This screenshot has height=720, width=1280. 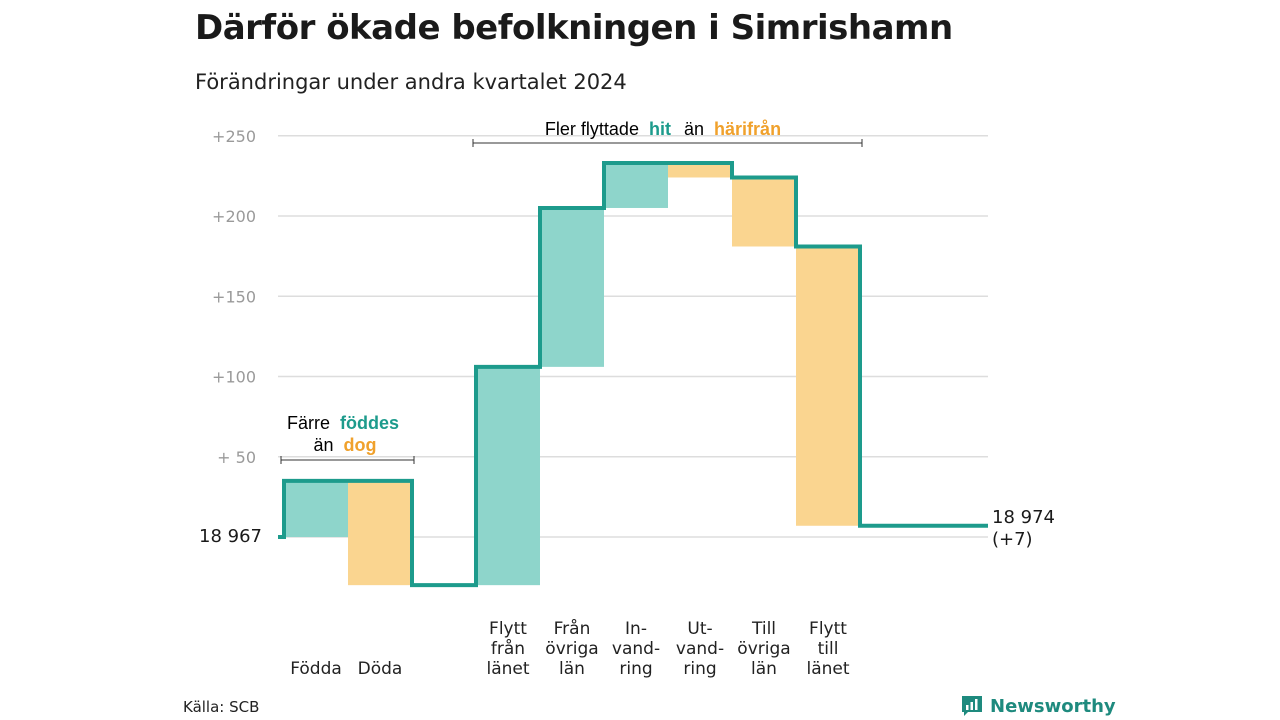 What do you see at coordinates (636, 185) in the screenshot?
I see `bar-invandring` at bounding box center [636, 185].